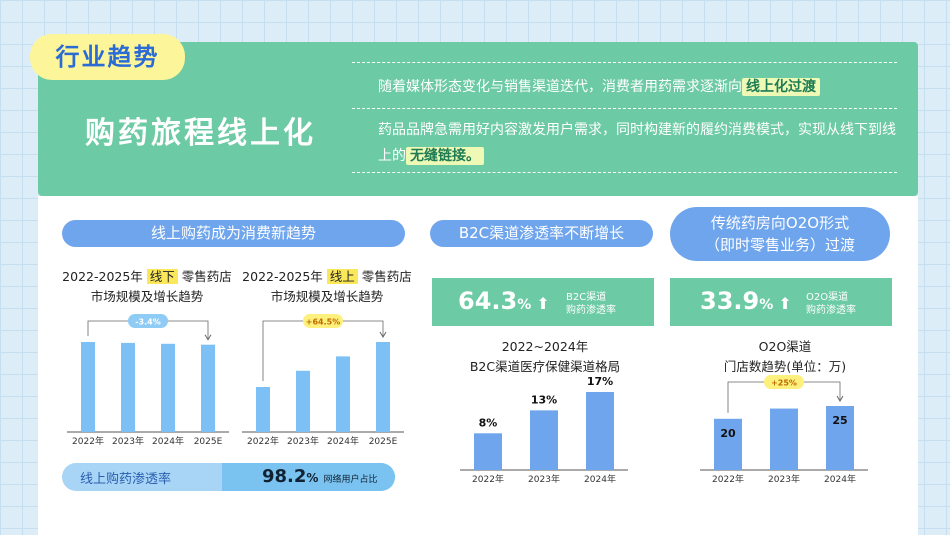 This screenshot has width=950, height=535. I want to click on stat-note: O2O渠道购药渗透率, so click(831, 304).